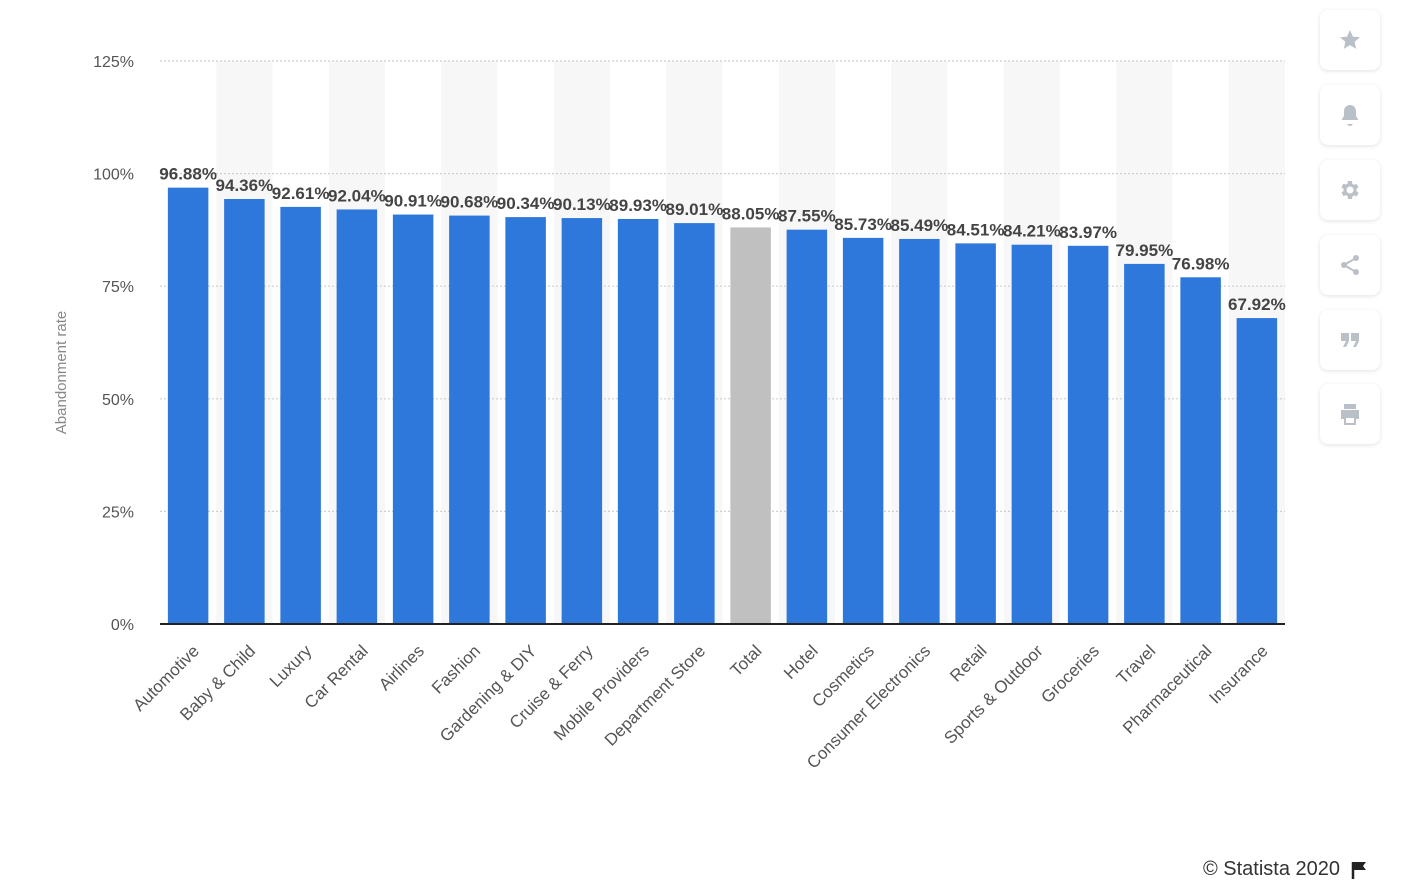 The image size is (1406, 896). What do you see at coordinates (751, 213) in the screenshot?
I see `data-label: 88.05%` at bounding box center [751, 213].